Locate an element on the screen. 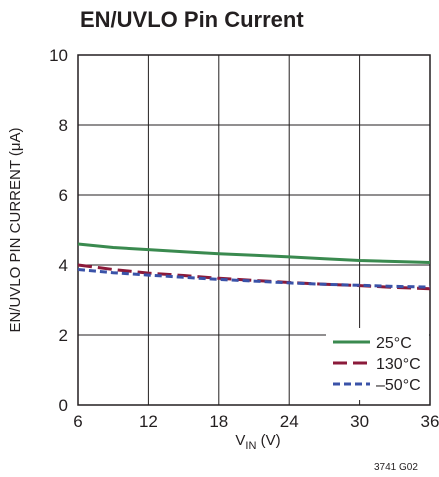 This screenshot has height=477, width=439. legend-label: 130°C is located at coordinates (398, 364).